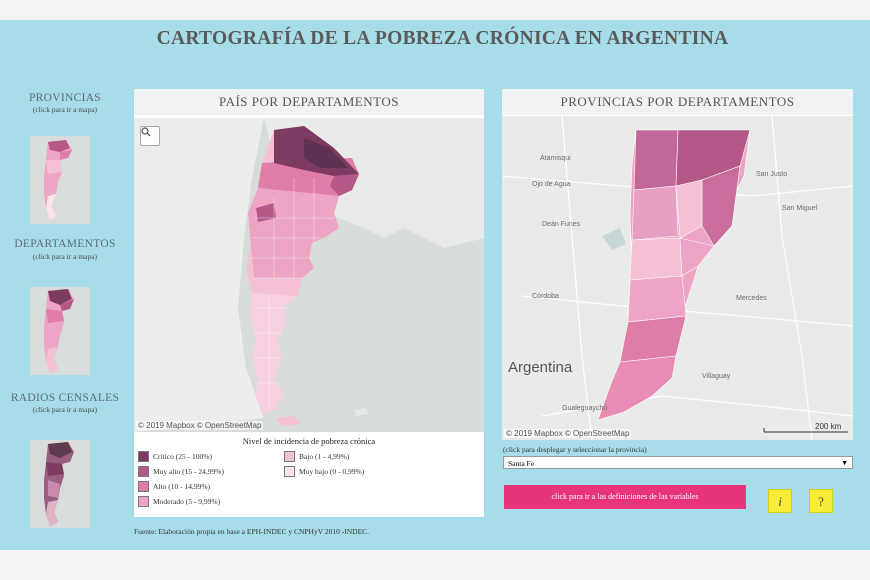  What do you see at coordinates (65, 244) in the screenshot?
I see `nav-label-departamentos: DEPARTAMENTOS` at bounding box center [65, 244].